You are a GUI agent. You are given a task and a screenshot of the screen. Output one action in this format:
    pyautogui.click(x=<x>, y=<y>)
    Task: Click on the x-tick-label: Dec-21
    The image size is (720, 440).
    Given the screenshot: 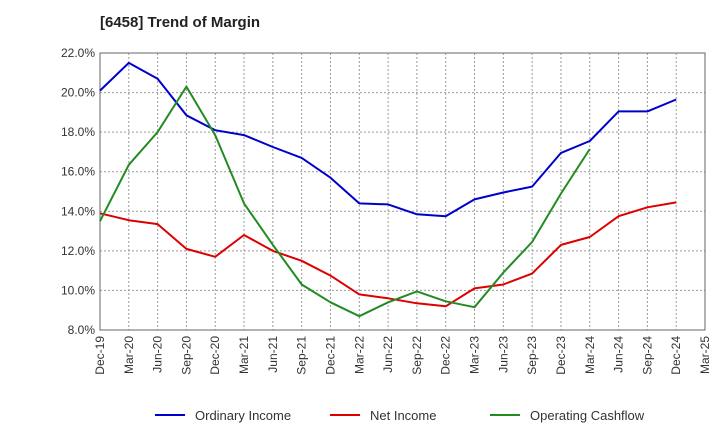 What is the action you would take?
    pyautogui.click(x=330, y=355)
    